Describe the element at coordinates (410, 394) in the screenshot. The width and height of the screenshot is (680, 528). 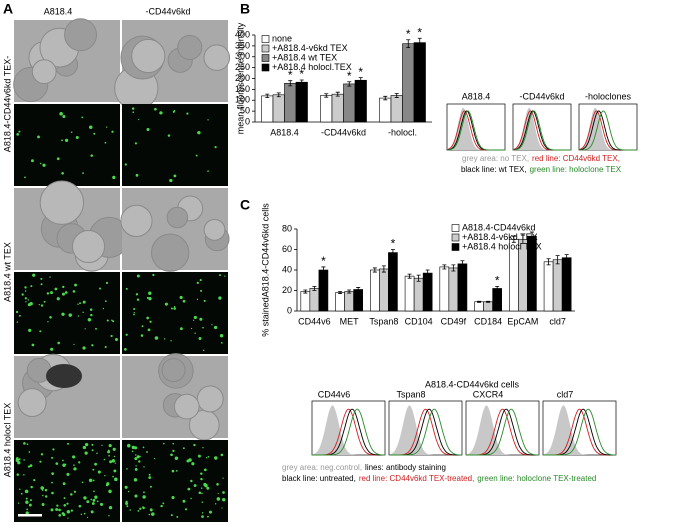
I see `histogram-title: Tspan8` at that location.